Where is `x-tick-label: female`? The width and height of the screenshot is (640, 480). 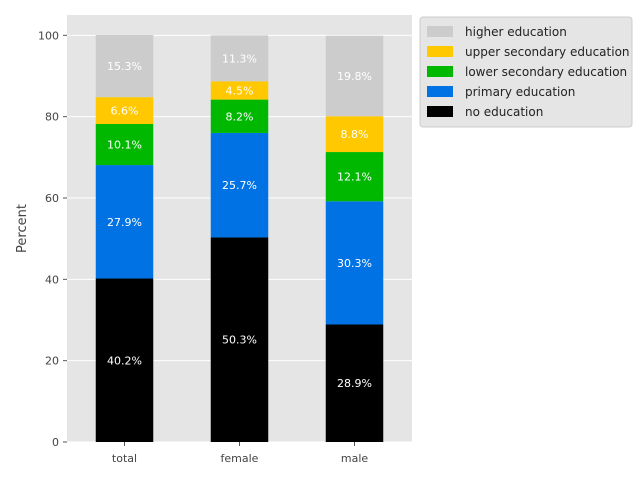 x-tick-label: female is located at coordinates (240, 458).